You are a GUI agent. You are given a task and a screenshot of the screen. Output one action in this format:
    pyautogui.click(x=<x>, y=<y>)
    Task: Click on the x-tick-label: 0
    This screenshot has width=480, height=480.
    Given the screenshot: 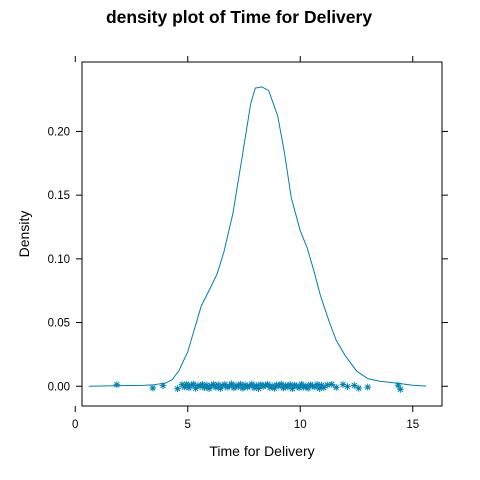 What is the action you would take?
    pyautogui.click(x=75, y=425)
    